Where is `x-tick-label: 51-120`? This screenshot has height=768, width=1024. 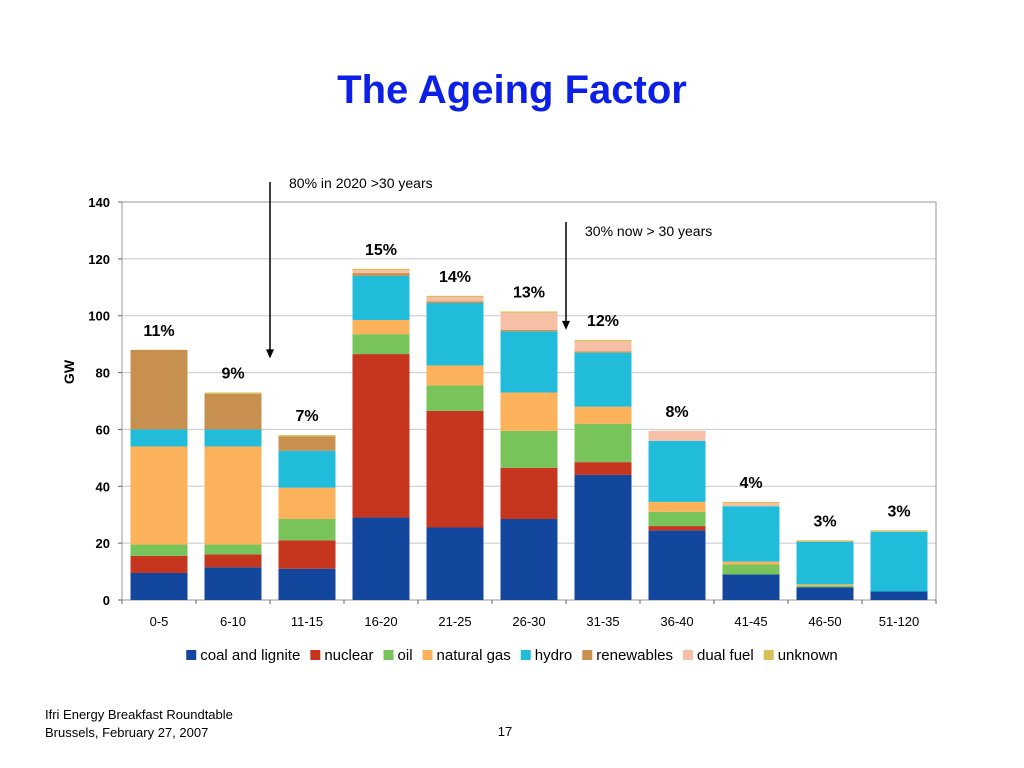 x-tick-label: 51-120 is located at coordinates (899, 621).